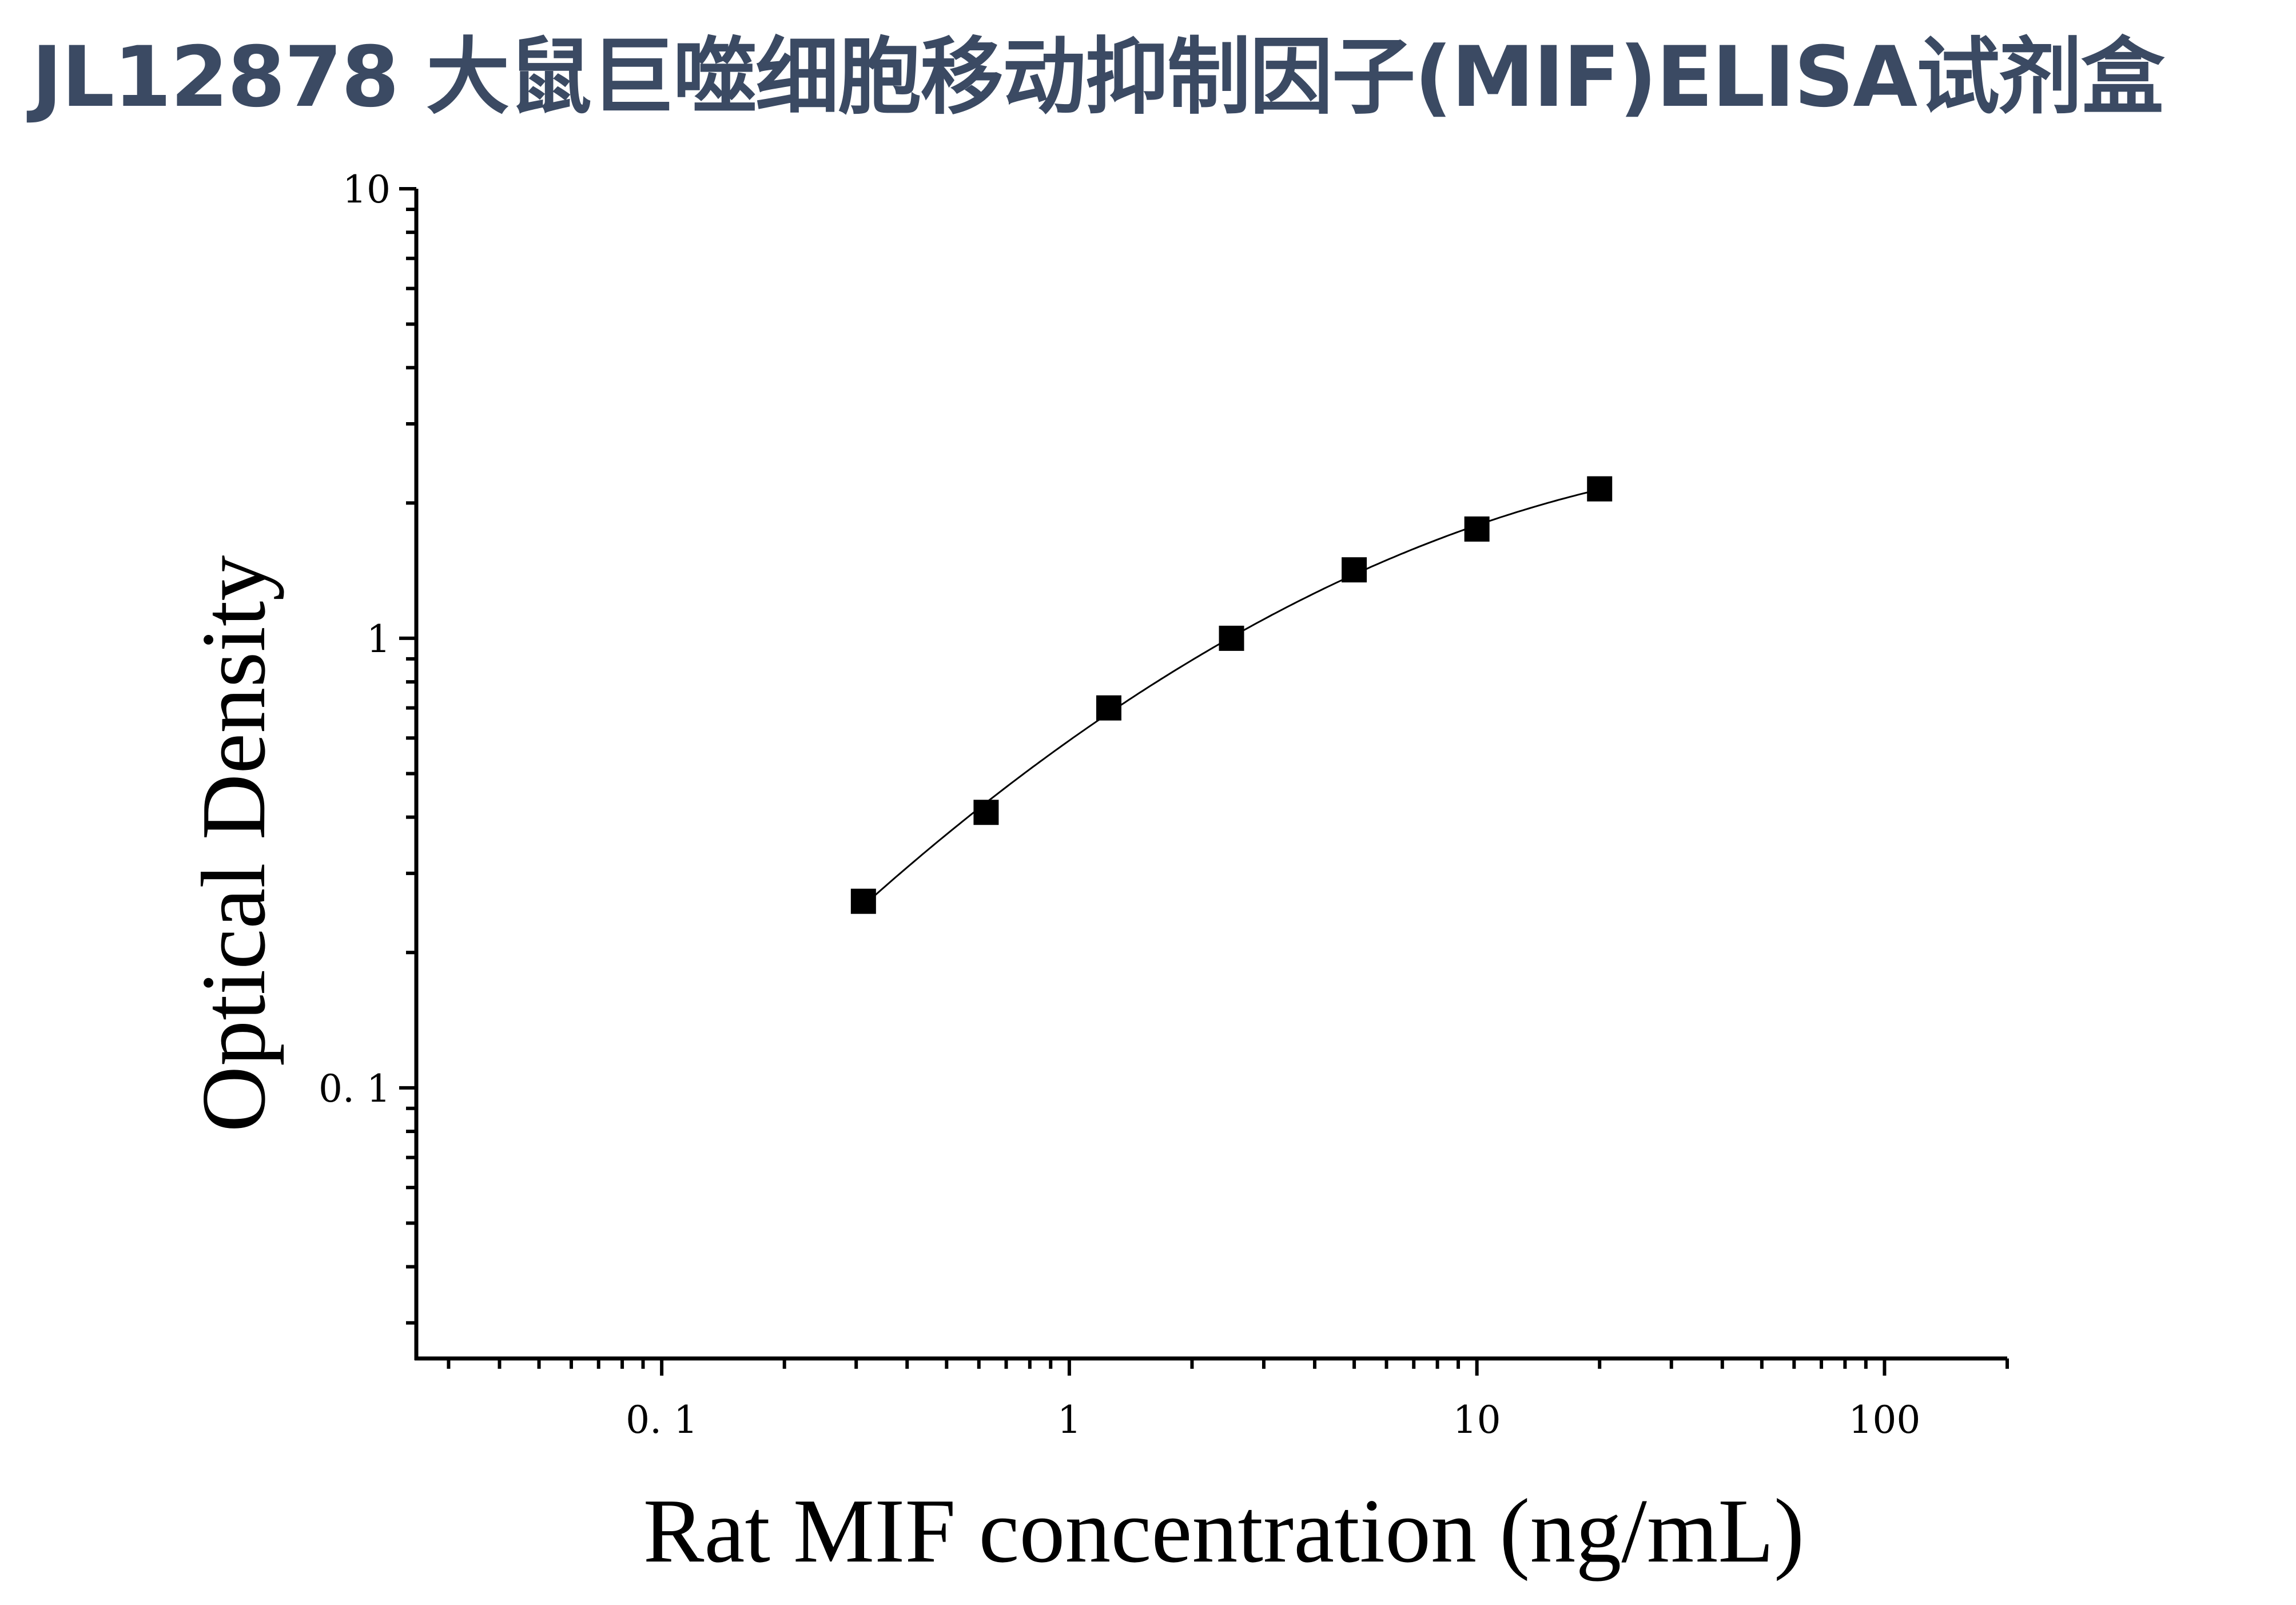 The width and height of the screenshot is (2296, 1605). Describe the element at coordinates (355, 1089) in the screenshot. I see `y-tick-label: 0. 1` at that location.